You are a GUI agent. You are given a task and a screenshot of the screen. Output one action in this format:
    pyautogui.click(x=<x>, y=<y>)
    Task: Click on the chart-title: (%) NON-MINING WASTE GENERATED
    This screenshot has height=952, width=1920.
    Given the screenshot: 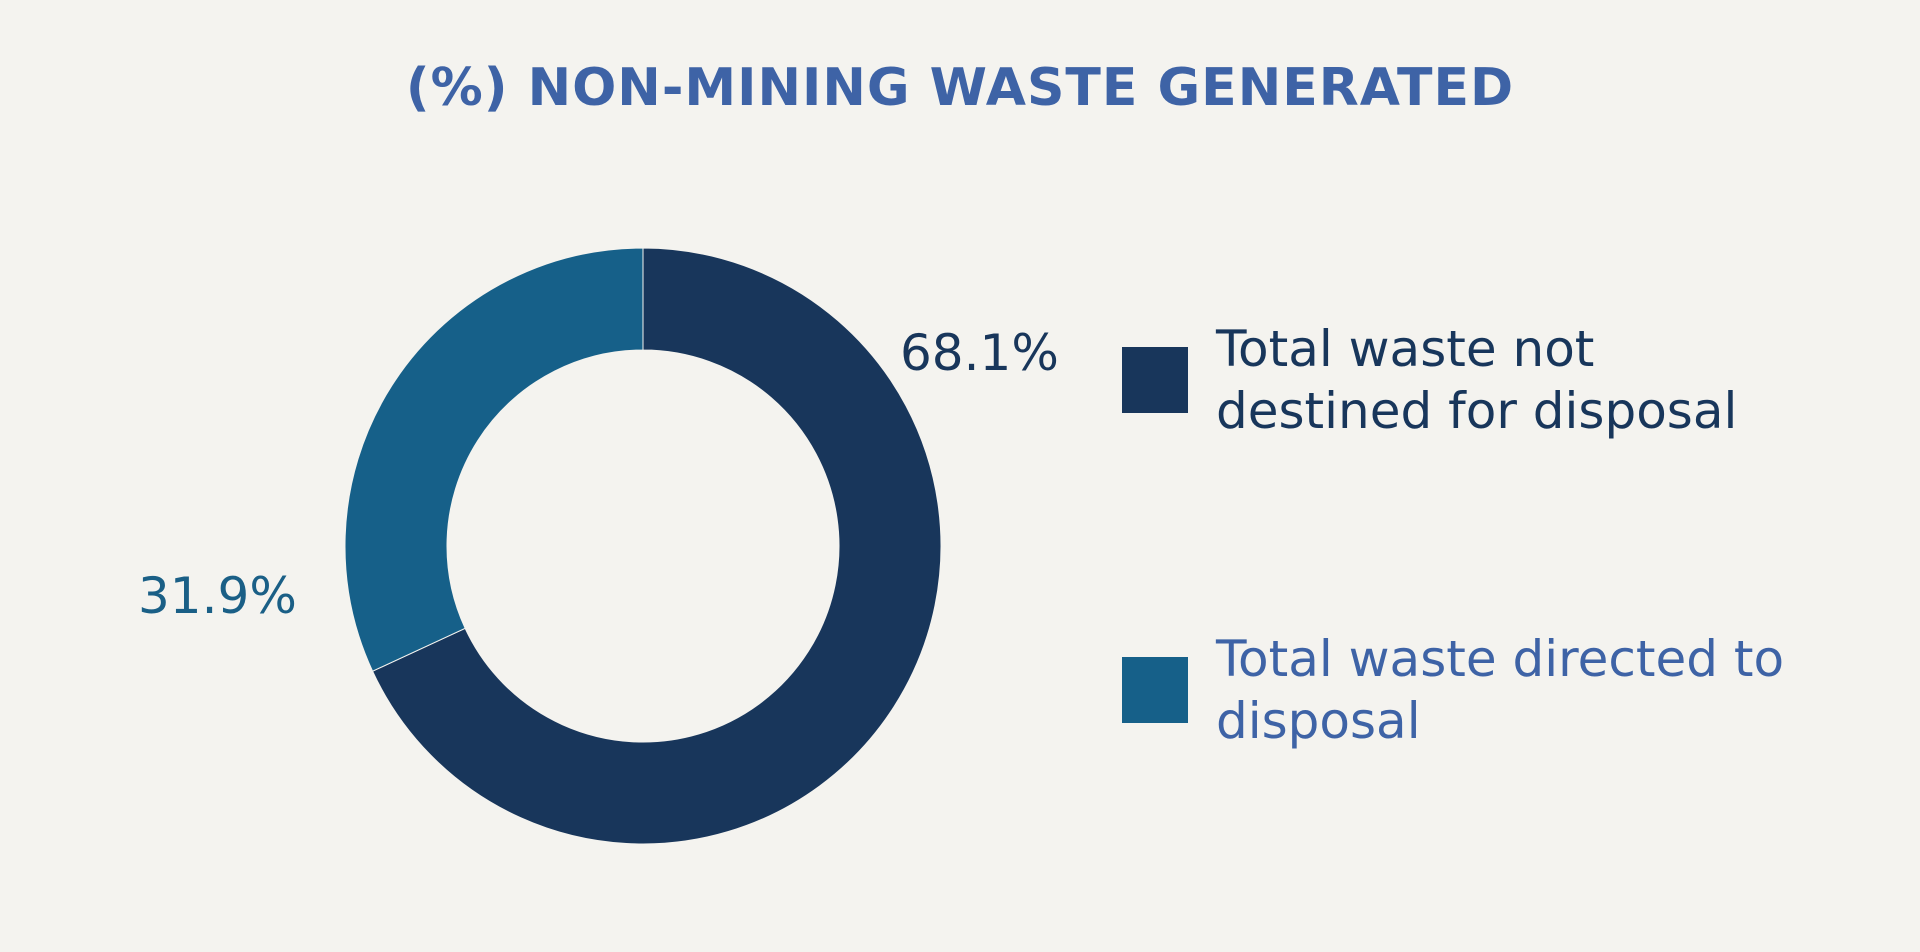 What is the action you would take?
    pyautogui.click(x=960, y=88)
    